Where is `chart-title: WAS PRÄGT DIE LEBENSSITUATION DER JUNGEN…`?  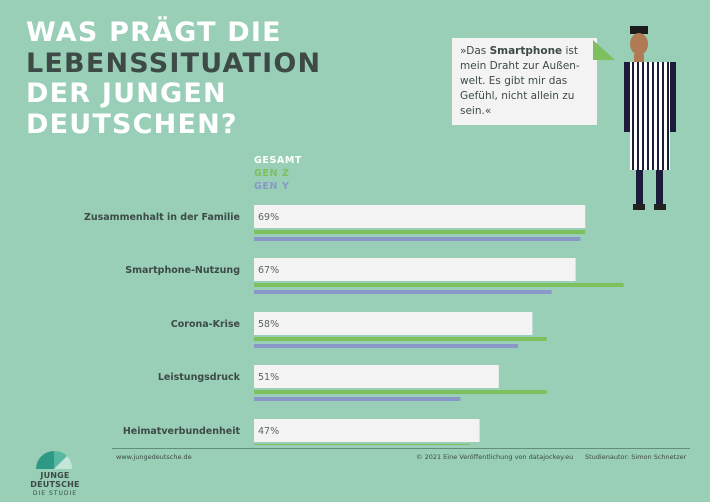
chart-title: WAS PRÄGT DIE LEBENSSITUATION DER JUNGEN… is located at coordinates (174, 78).